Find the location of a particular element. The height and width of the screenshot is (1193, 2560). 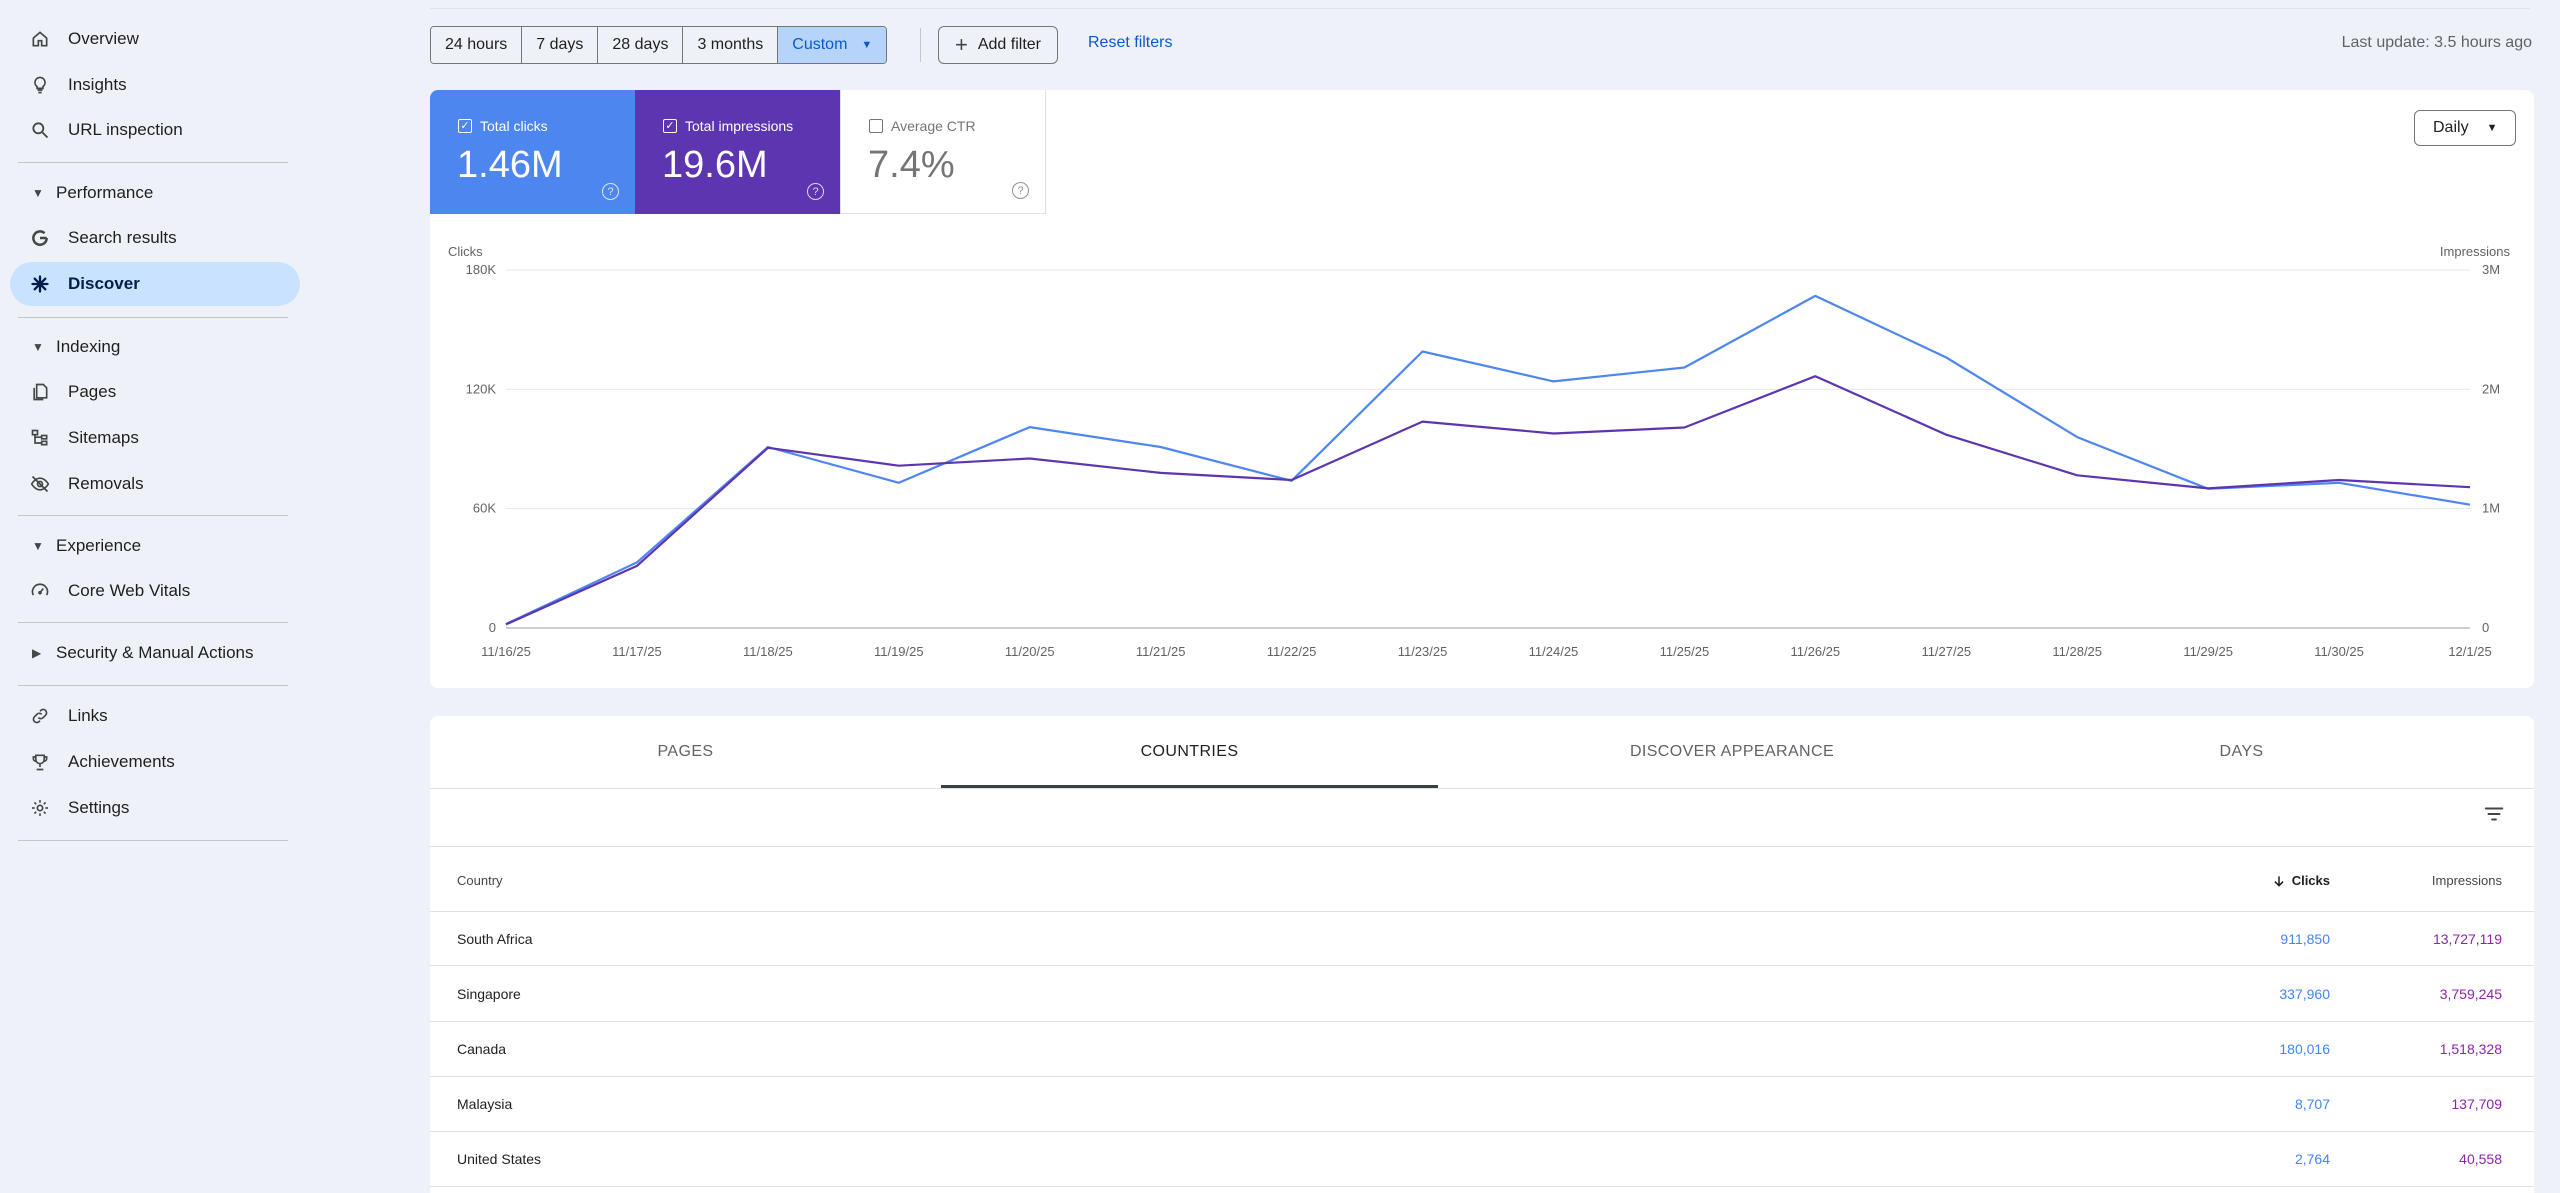

section-label: Performance is located at coordinates (105, 192).